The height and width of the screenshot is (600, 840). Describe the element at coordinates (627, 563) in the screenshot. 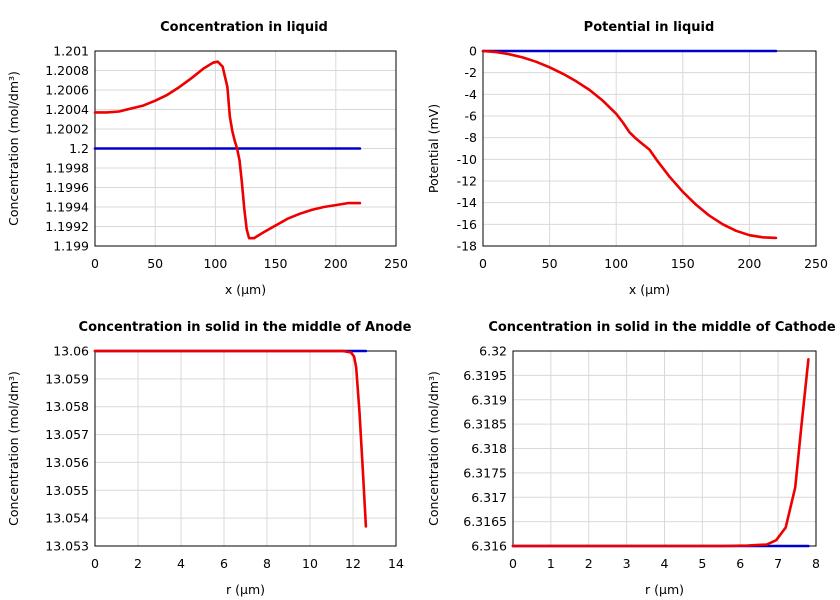

I see `x-tick-label: 3` at that location.